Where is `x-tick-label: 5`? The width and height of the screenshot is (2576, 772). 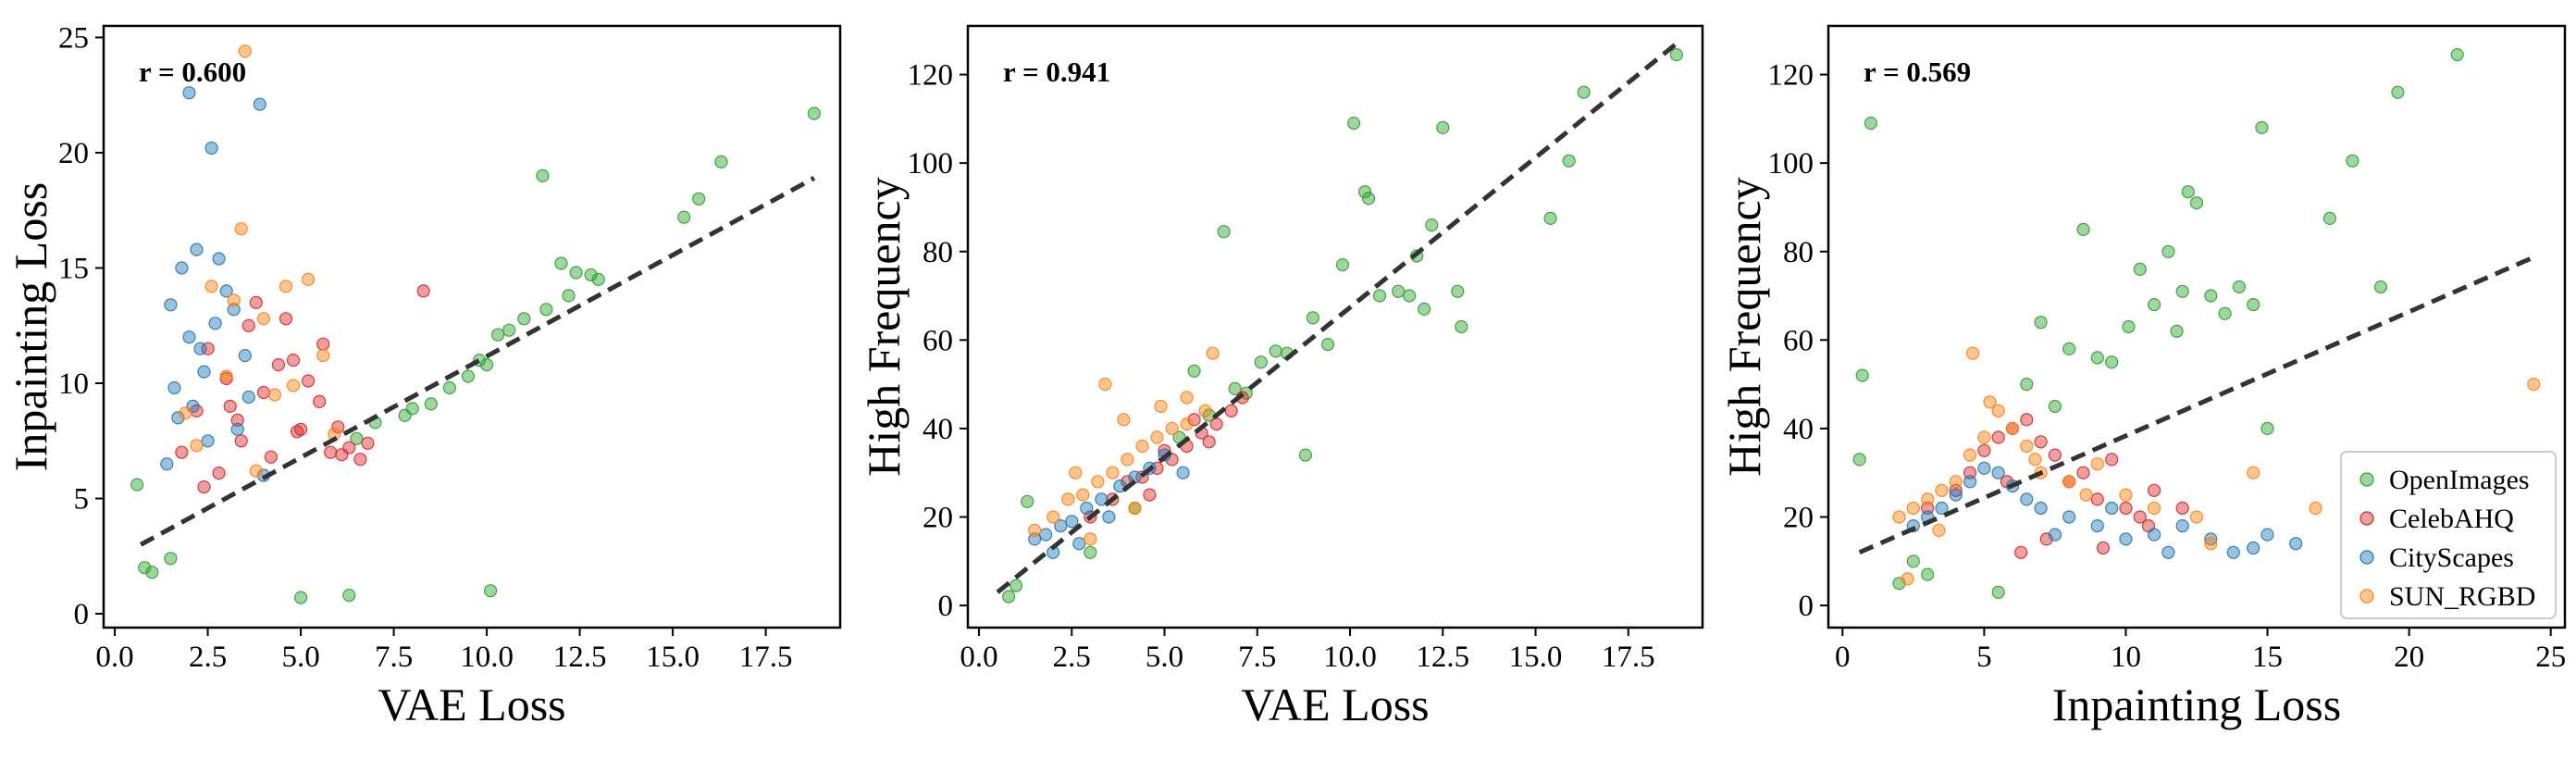
x-tick-label: 5 is located at coordinates (1984, 658).